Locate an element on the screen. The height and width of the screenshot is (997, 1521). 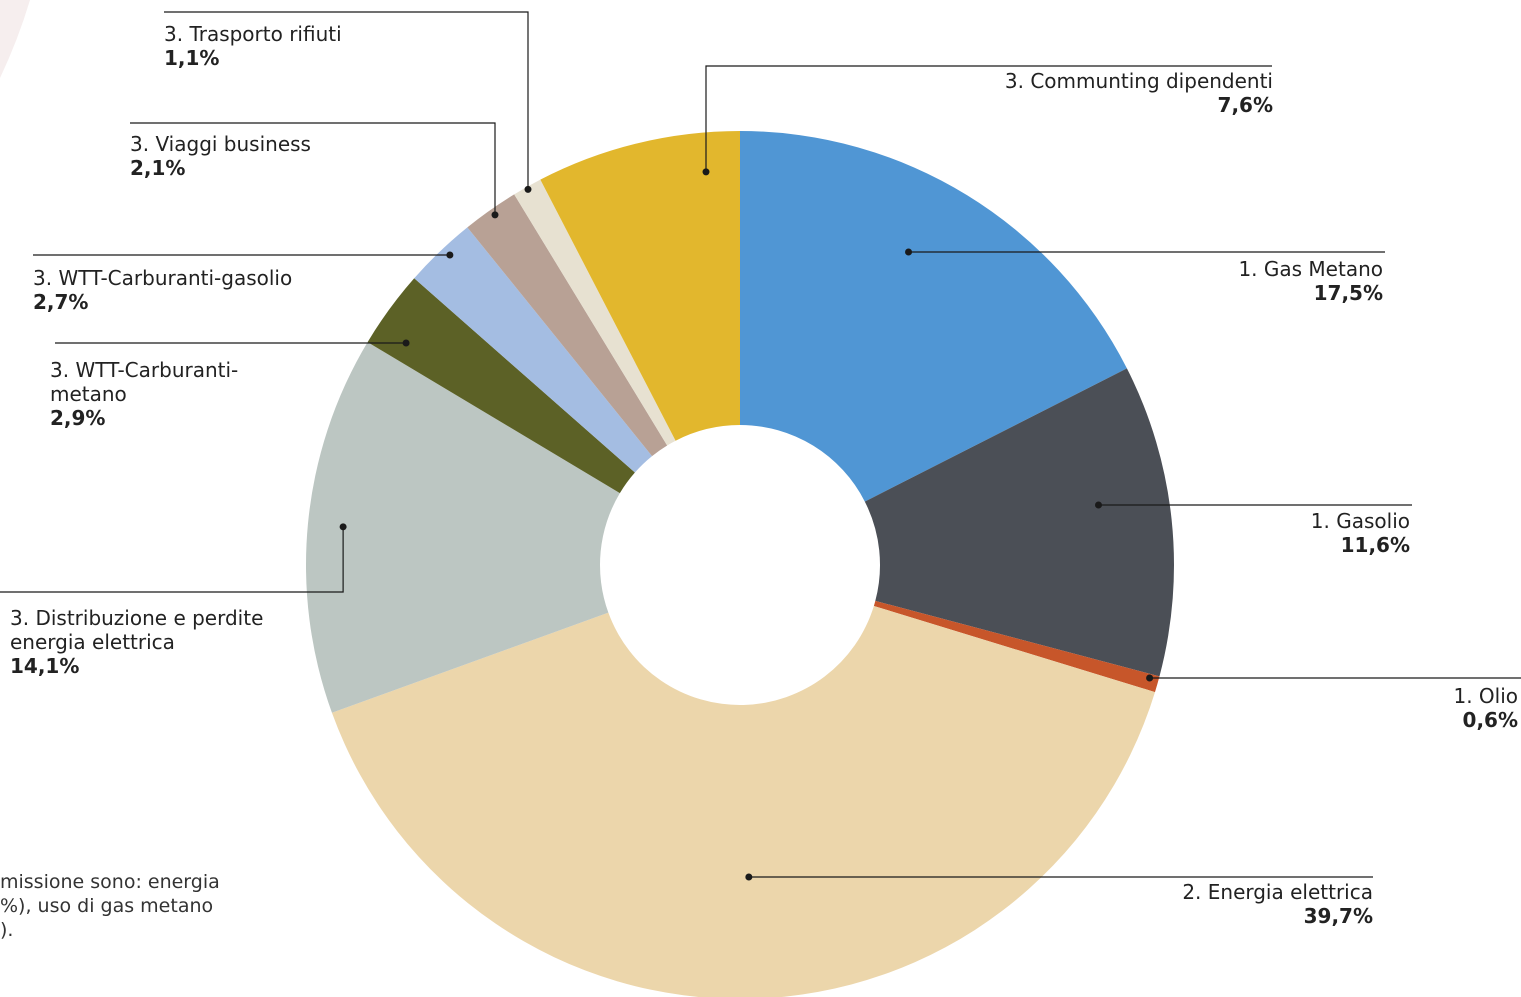
label-name: 3. Communting dipendenti is located at coordinates (1138, 81).